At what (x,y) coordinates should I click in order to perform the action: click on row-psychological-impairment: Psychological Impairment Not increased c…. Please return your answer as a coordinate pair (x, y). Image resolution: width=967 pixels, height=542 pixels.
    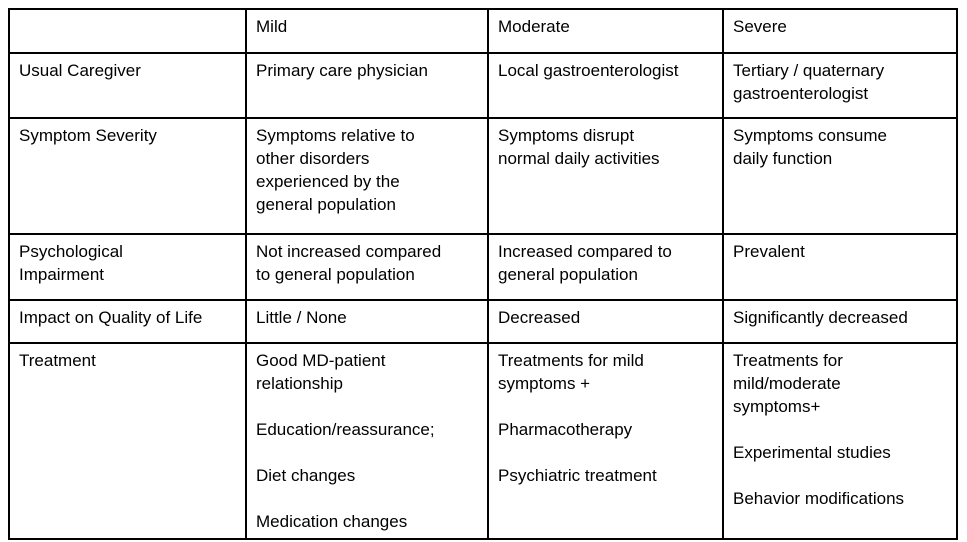
    Looking at the image, I should click on (483, 267).